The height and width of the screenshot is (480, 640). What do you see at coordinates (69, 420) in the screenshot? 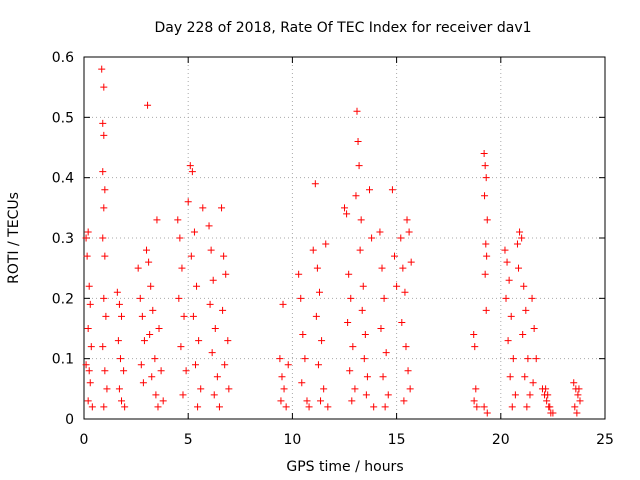
I see `y-tick-label: 0` at bounding box center [69, 420].